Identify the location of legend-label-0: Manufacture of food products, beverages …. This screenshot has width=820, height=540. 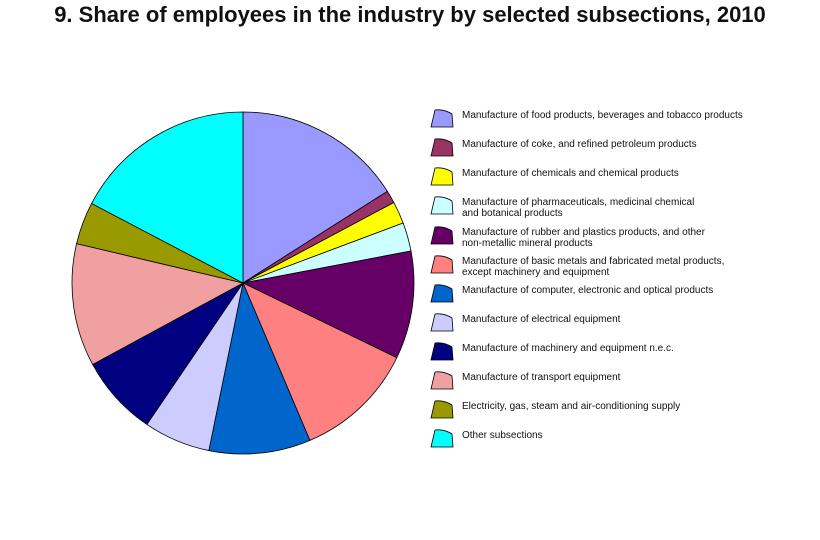
(602, 115).